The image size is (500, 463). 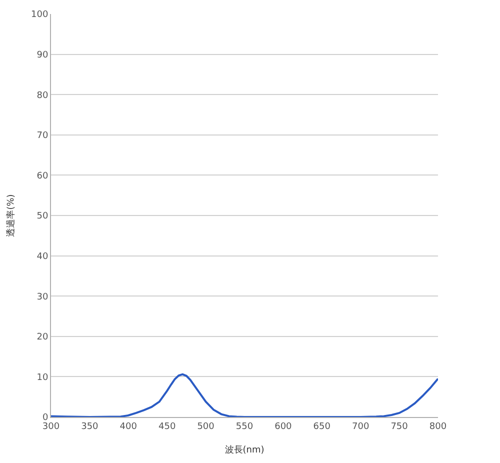 What do you see at coordinates (322, 427) in the screenshot?
I see `x-tick-label: 650` at bounding box center [322, 427].